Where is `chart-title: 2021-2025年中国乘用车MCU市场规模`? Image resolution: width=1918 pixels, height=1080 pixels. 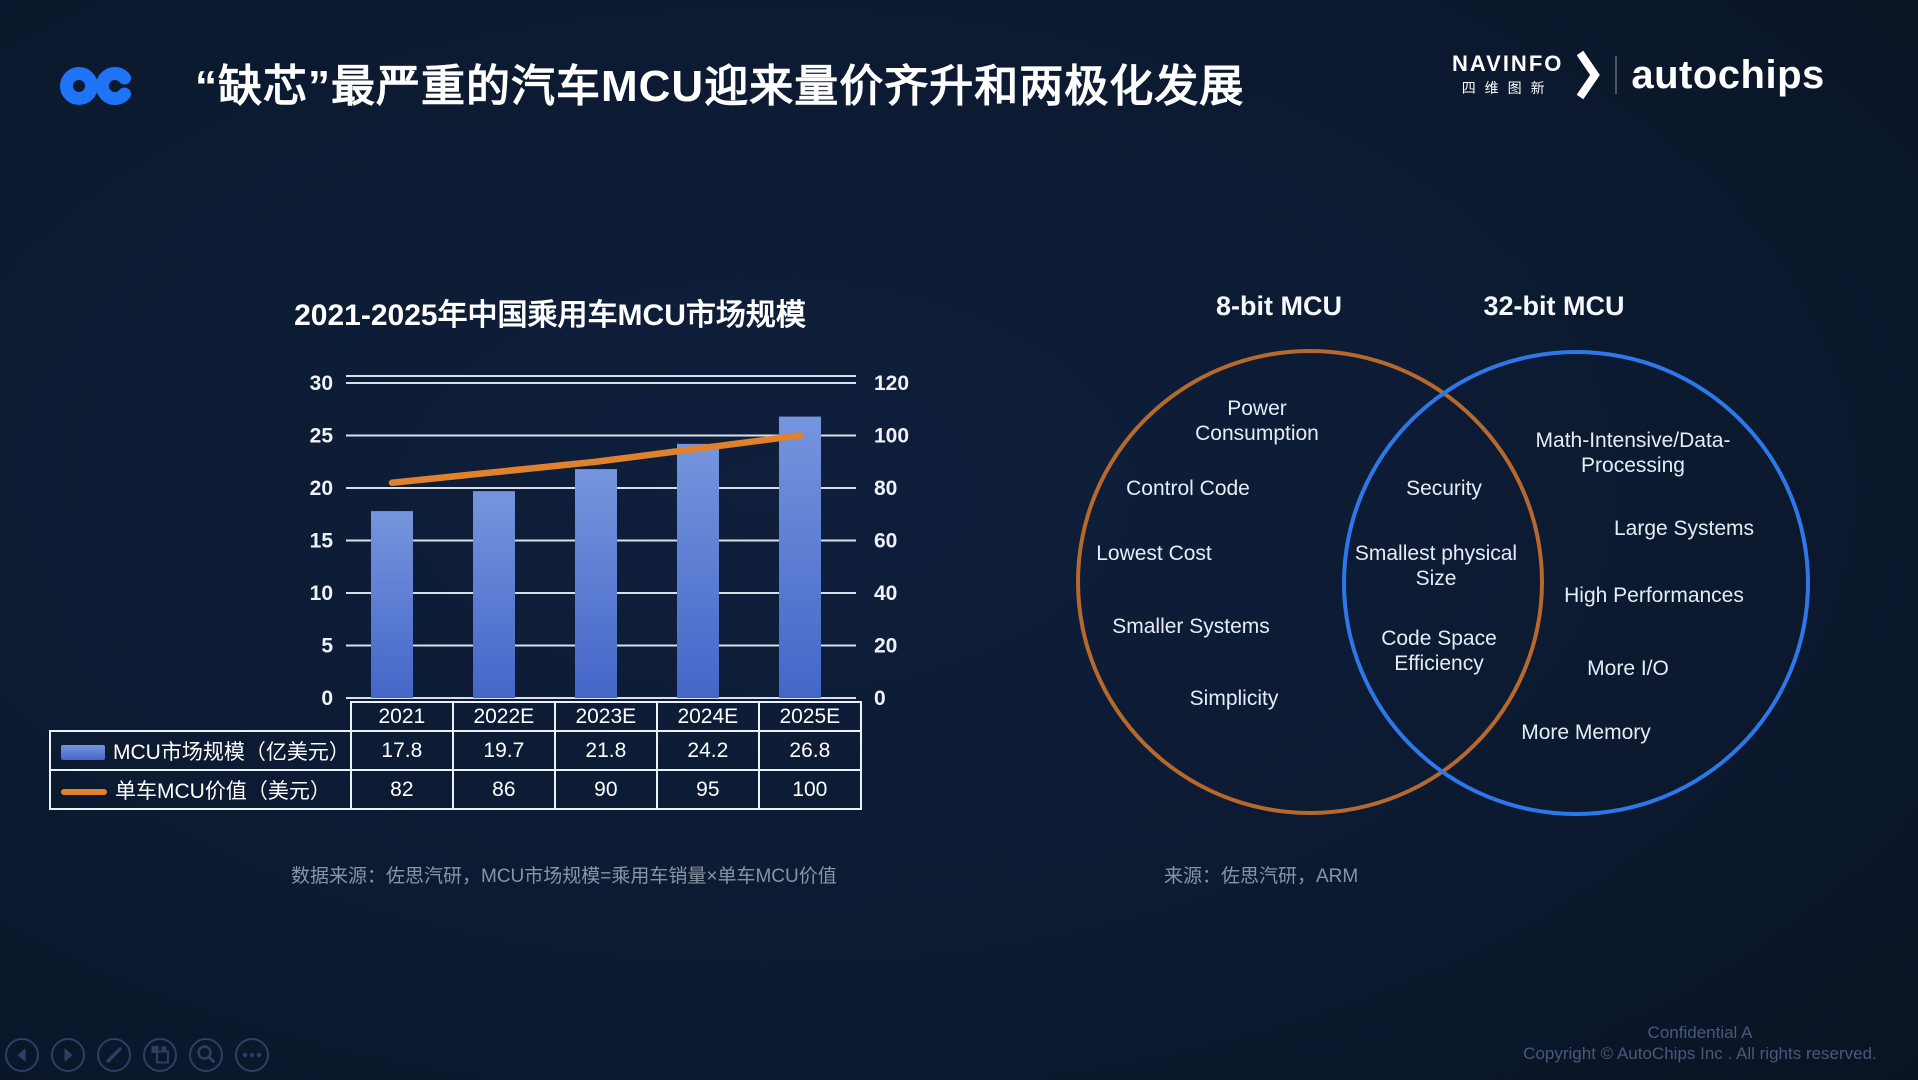
chart-title: 2021-2025年中国乘用车MCU市场规模 is located at coordinates (550, 315).